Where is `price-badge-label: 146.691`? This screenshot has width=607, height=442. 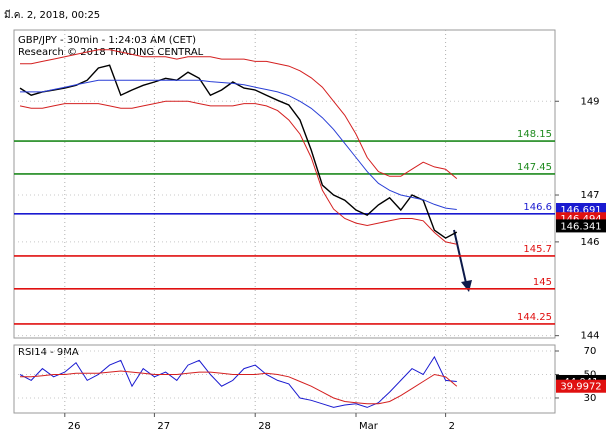
price-badge-label: 146.691 is located at coordinates (580, 210).